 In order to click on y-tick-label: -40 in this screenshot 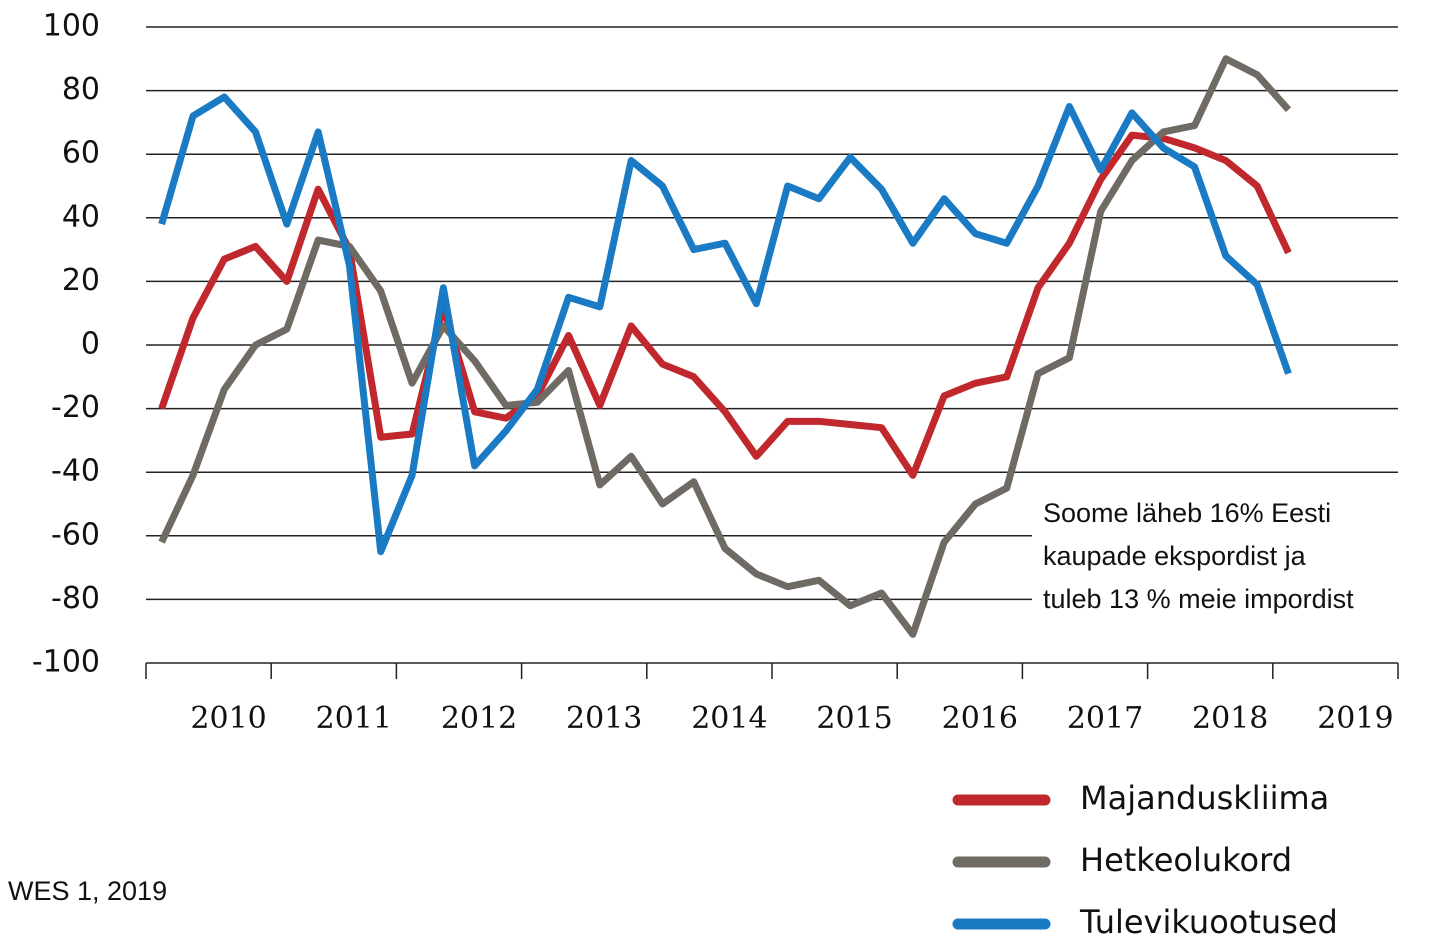, I will do `click(75, 471)`.